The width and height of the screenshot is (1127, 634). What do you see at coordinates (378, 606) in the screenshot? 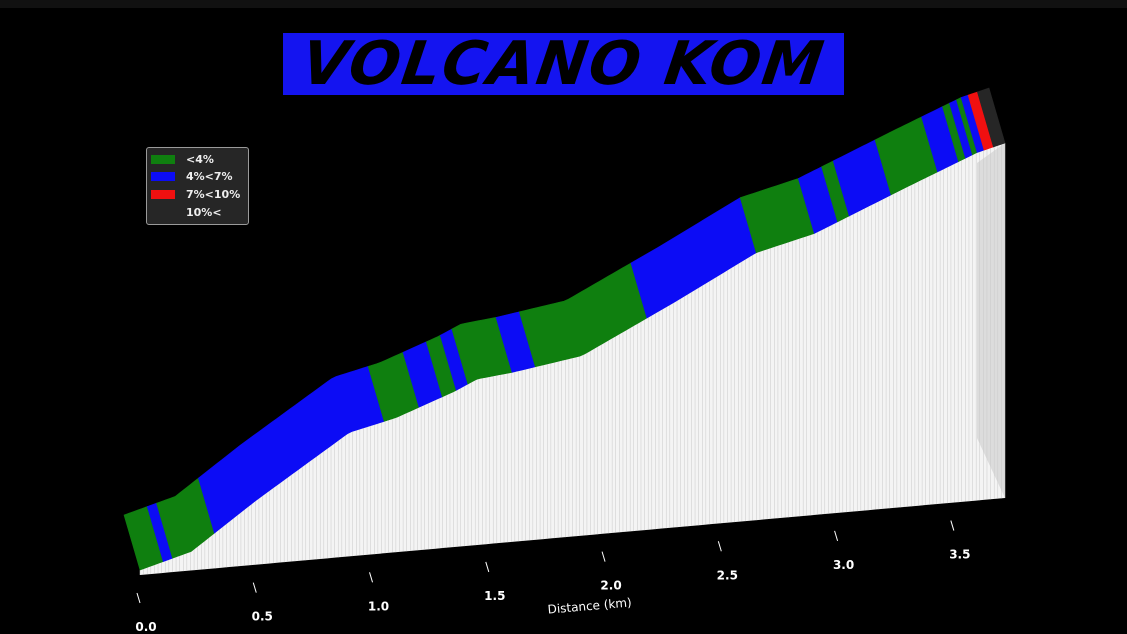
I see `x-tick-label: 1.0` at bounding box center [378, 606].